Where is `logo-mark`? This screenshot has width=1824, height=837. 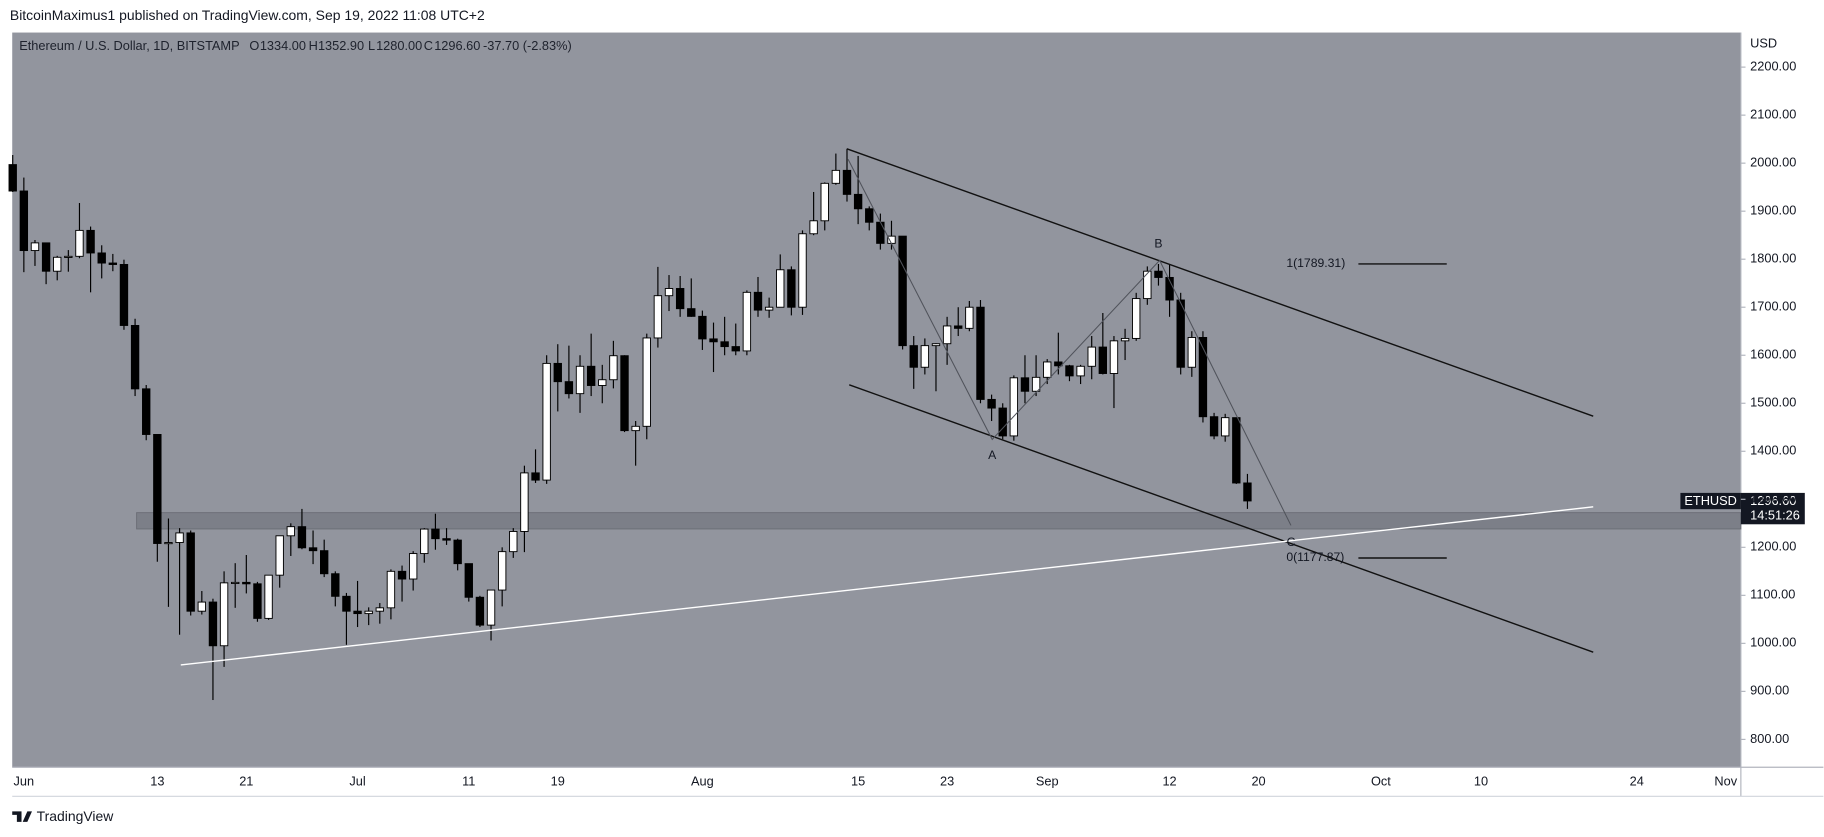 logo-mark is located at coordinates (22, 816).